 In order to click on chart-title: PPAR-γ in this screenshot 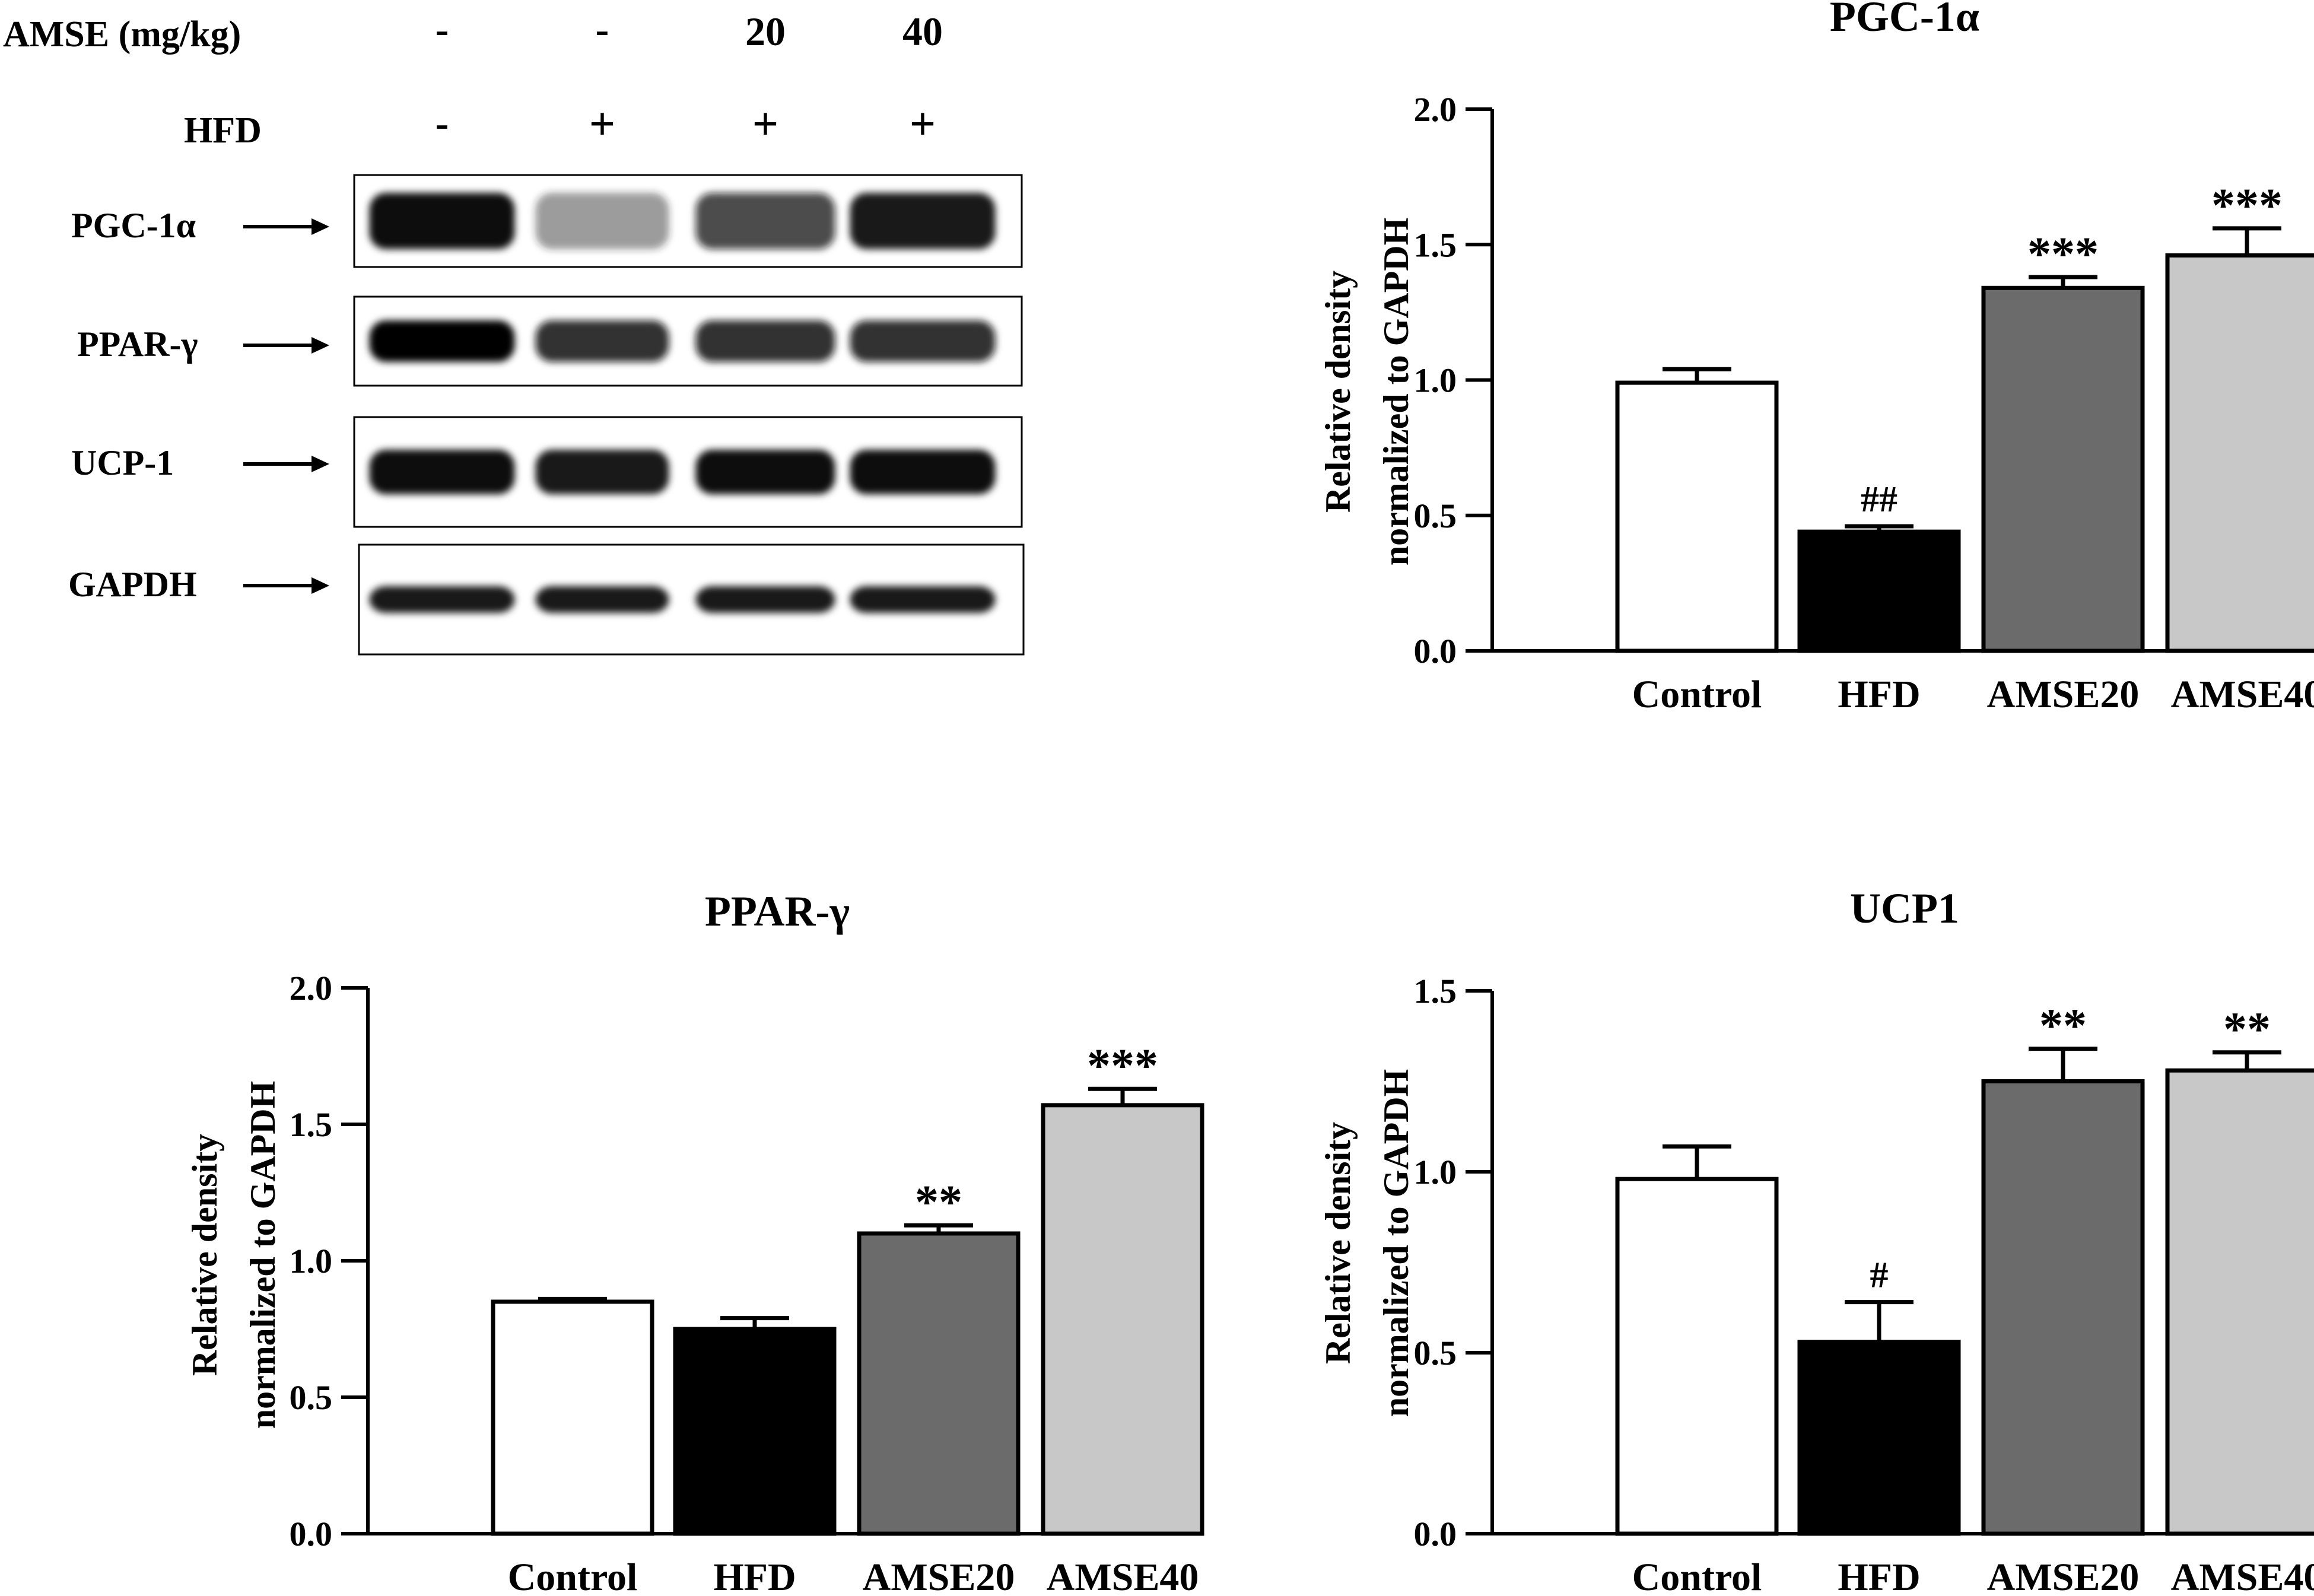, I will do `click(777, 912)`.